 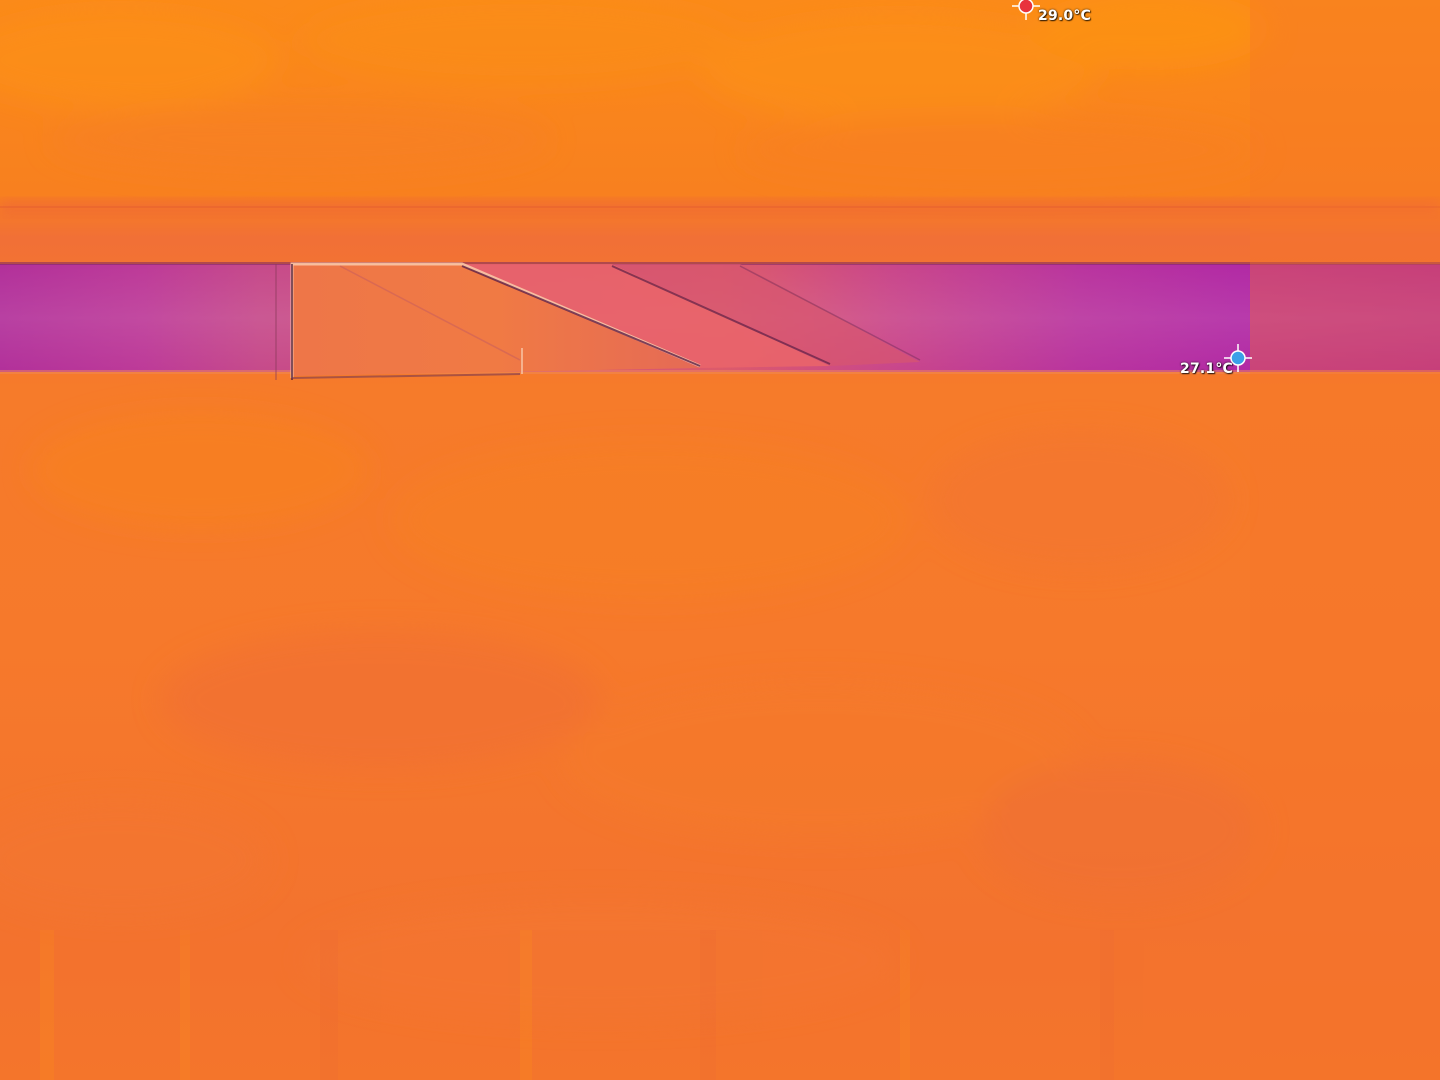 What do you see at coordinates (1065, 16) in the screenshot?
I see `hot-spot-temperature: 29.0°C` at bounding box center [1065, 16].